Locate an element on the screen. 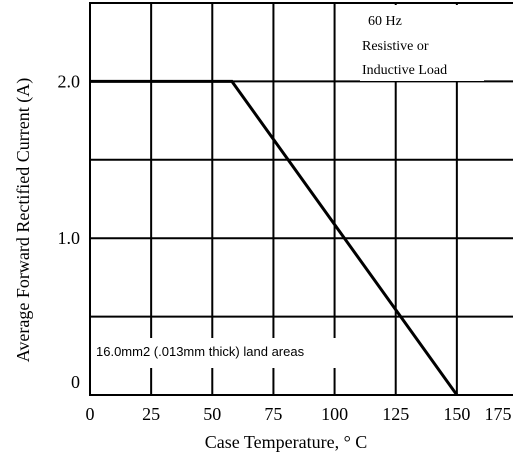 Image resolution: width=513 pixels, height=460 pixels. x-tick-label: 100 is located at coordinates (334, 414).